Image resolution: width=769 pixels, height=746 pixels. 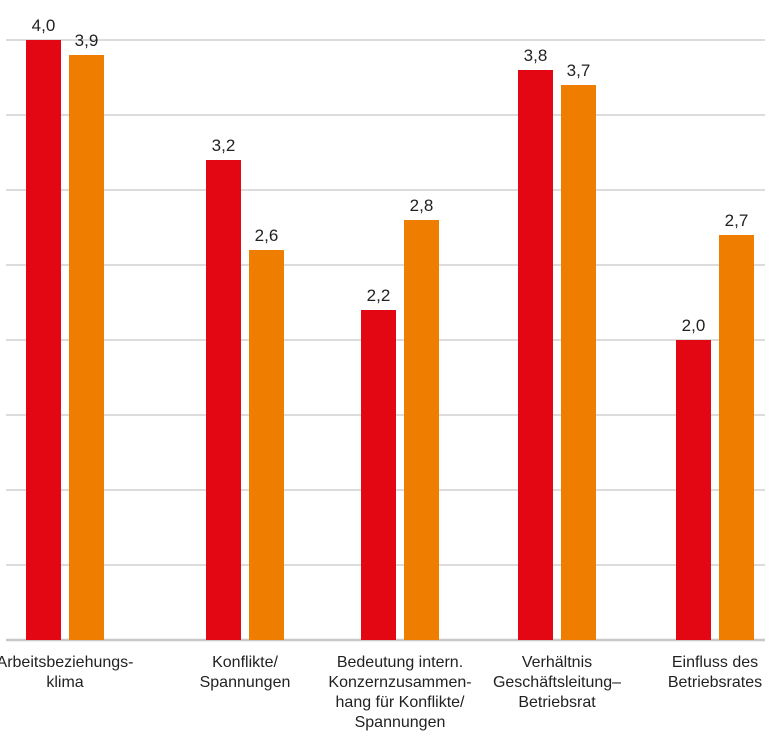 I want to click on bar-series1-cat5, so click(x=693, y=490).